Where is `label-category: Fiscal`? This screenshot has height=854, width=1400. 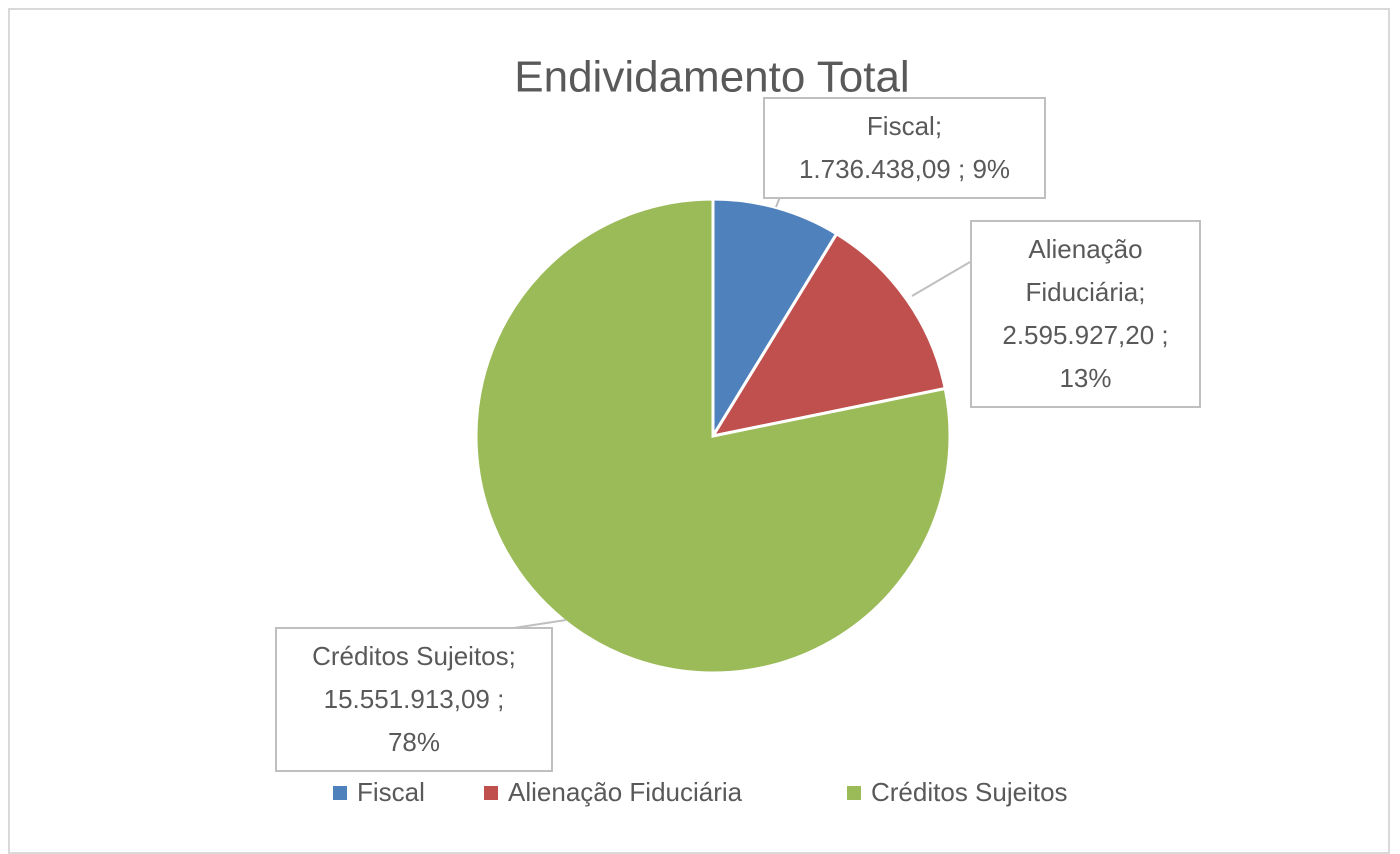 label-category: Fiscal is located at coordinates (900, 126).